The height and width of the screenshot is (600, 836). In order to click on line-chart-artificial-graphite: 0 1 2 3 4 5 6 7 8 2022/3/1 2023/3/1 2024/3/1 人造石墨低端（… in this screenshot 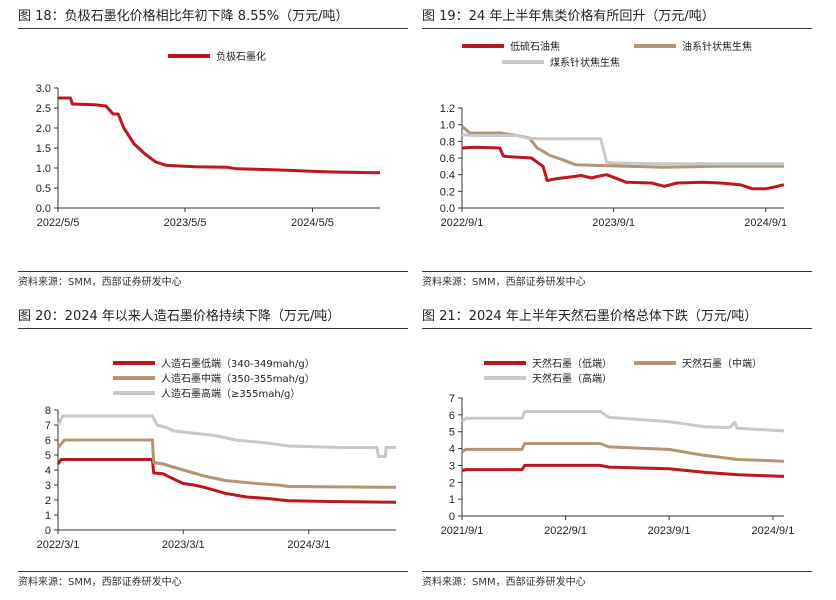, I will do `click(217, 454)`.